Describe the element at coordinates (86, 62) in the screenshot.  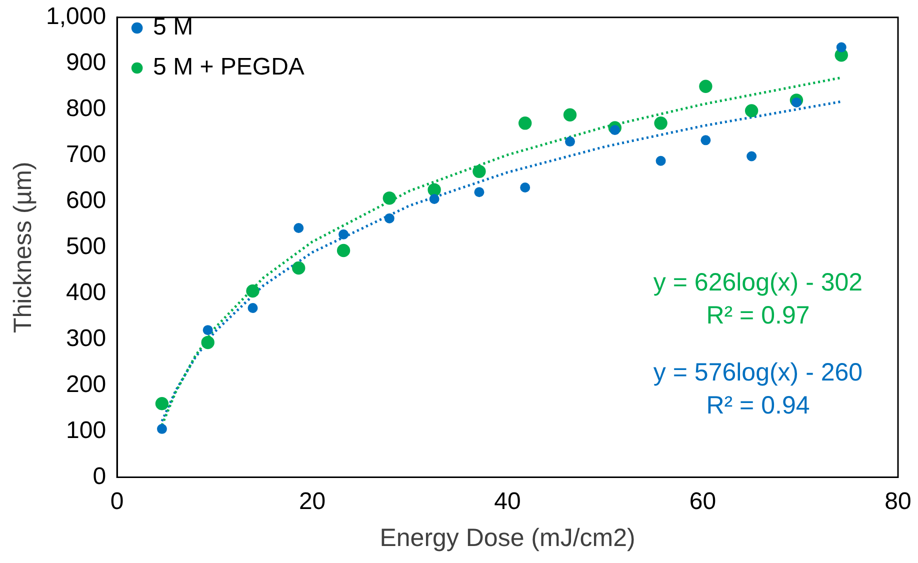
I see `y-tick-label: 900` at that location.